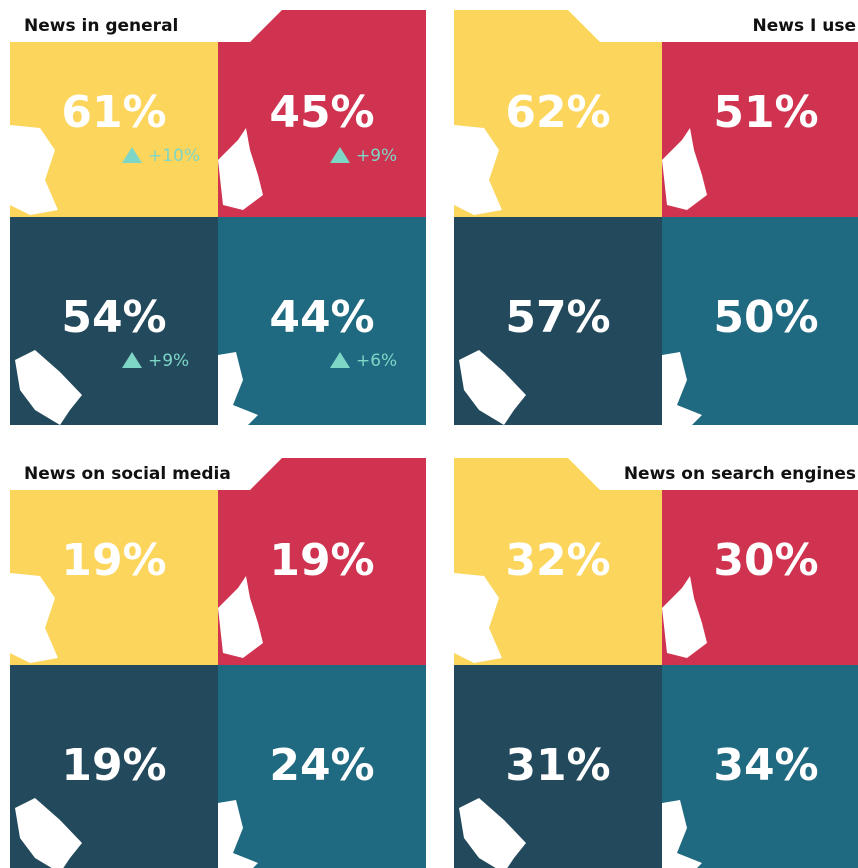  What do you see at coordinates (765, 765) in the screenshot?
I see `cell-value: 34%` at bounding box center [765, 765].